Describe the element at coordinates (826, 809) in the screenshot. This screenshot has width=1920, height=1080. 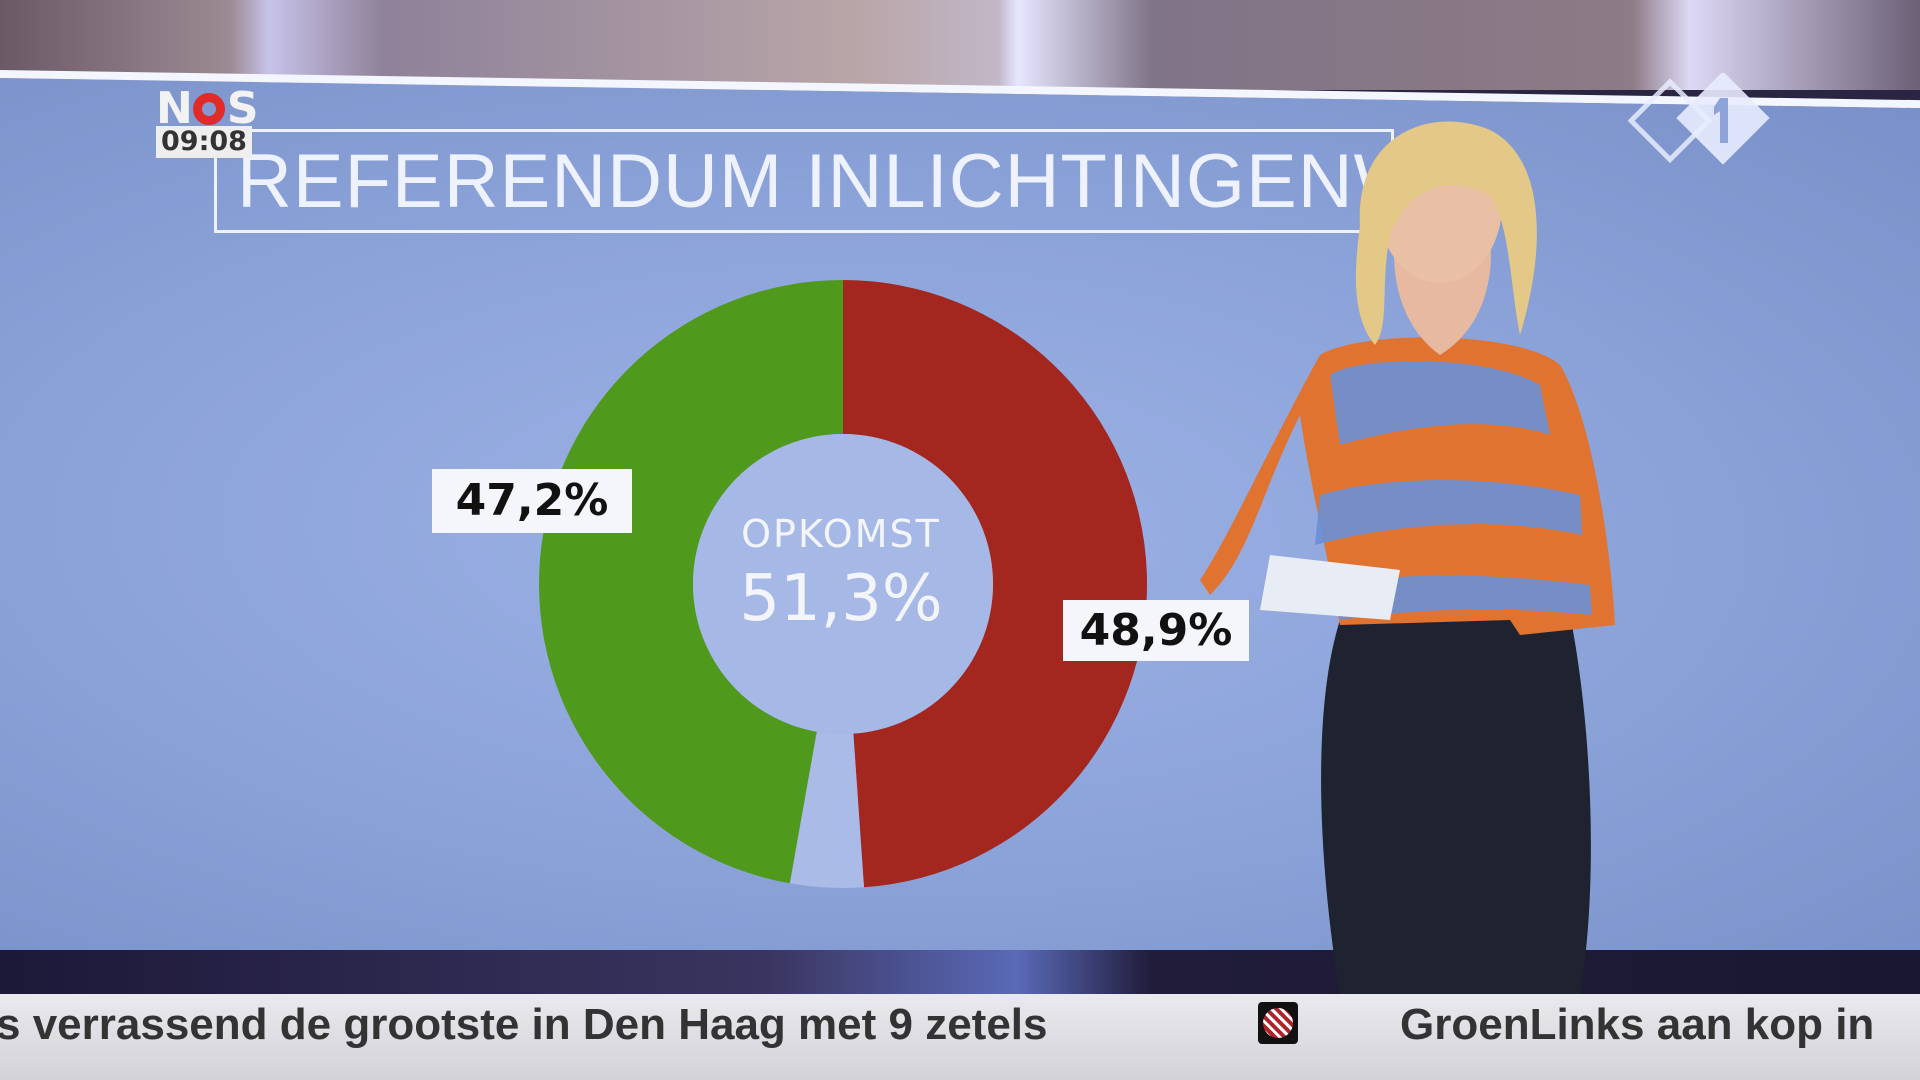
I see `donut-slice-remainder` at that location.